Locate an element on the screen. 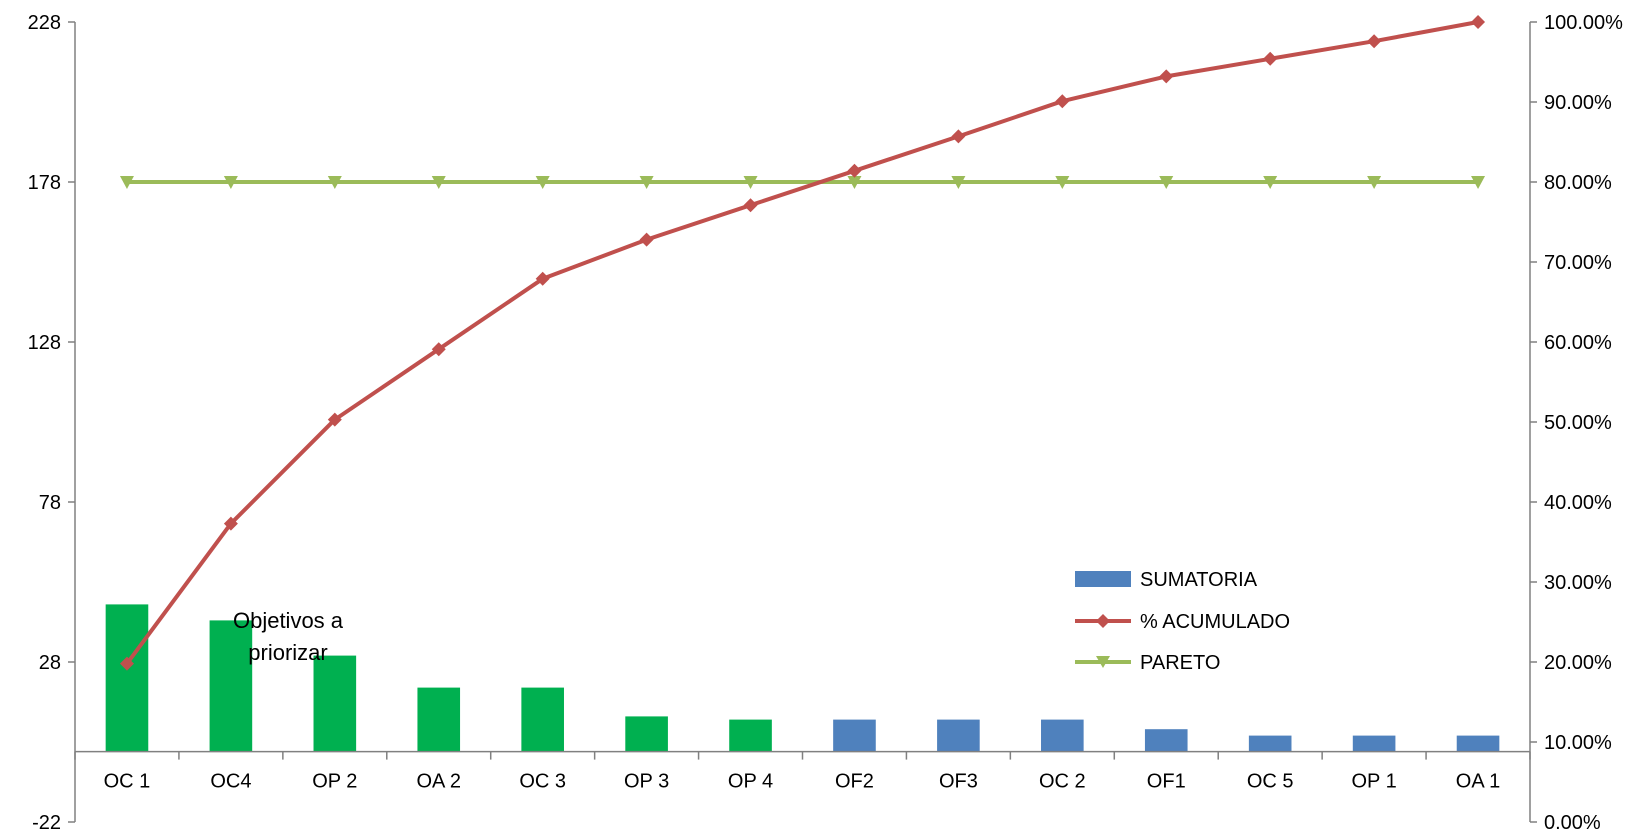 The width and height of the screenshot is (1650, 832). bar-oc3 is located at coordinates (542, 719).